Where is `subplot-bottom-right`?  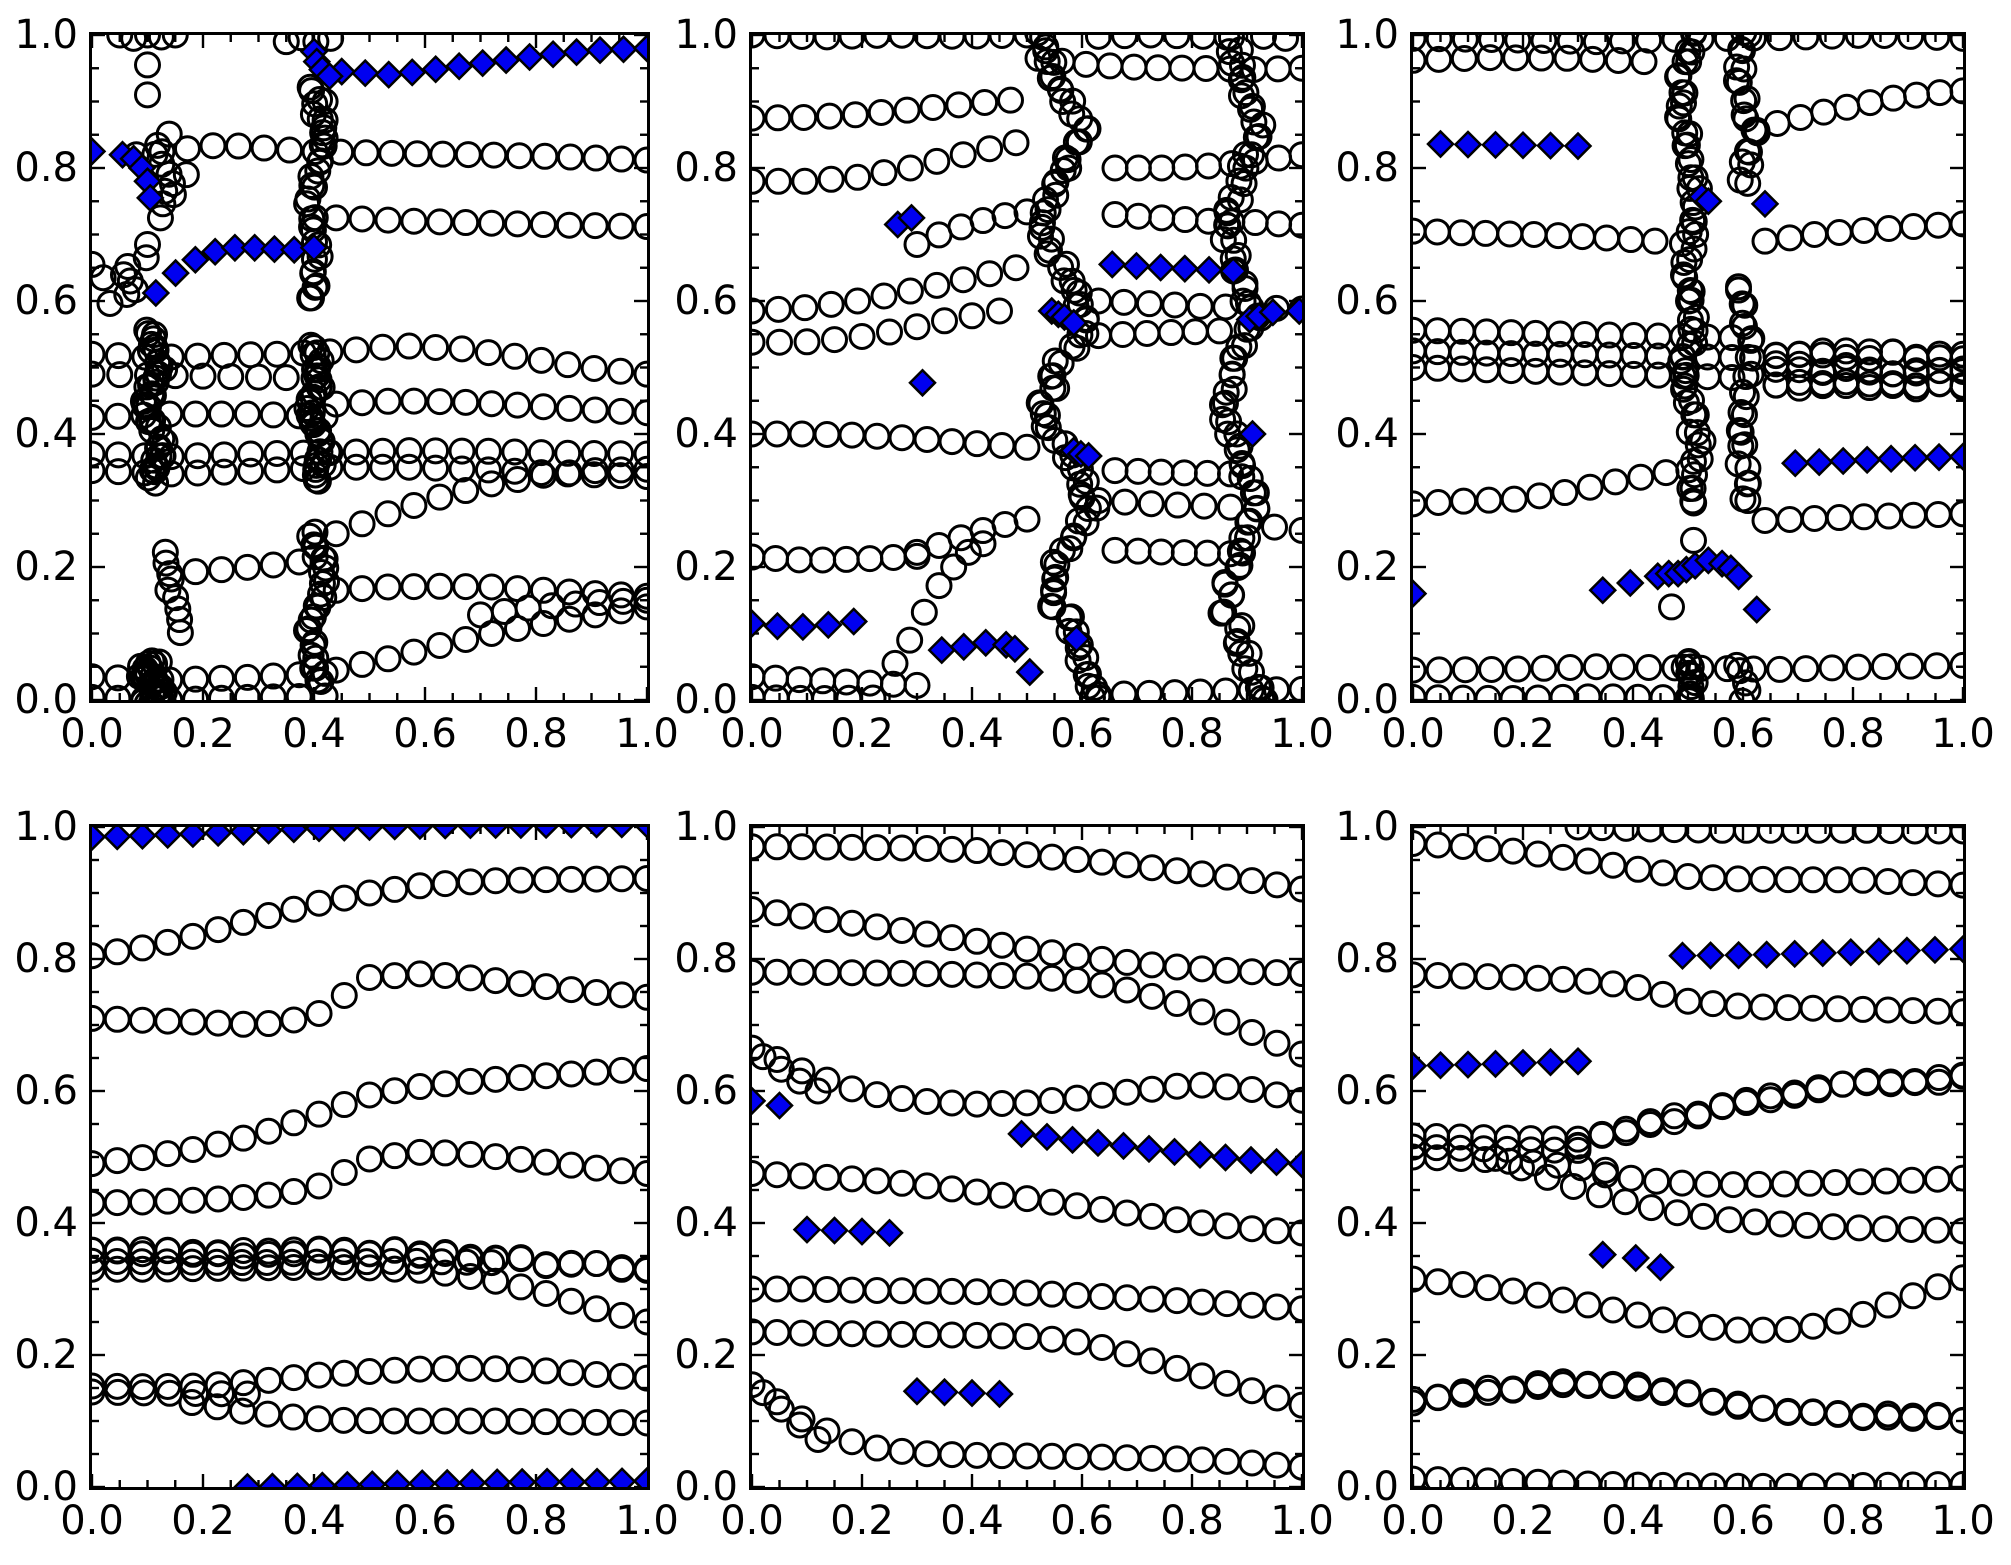 subplot-bottom-right is located at coordinates (1688, 1157).